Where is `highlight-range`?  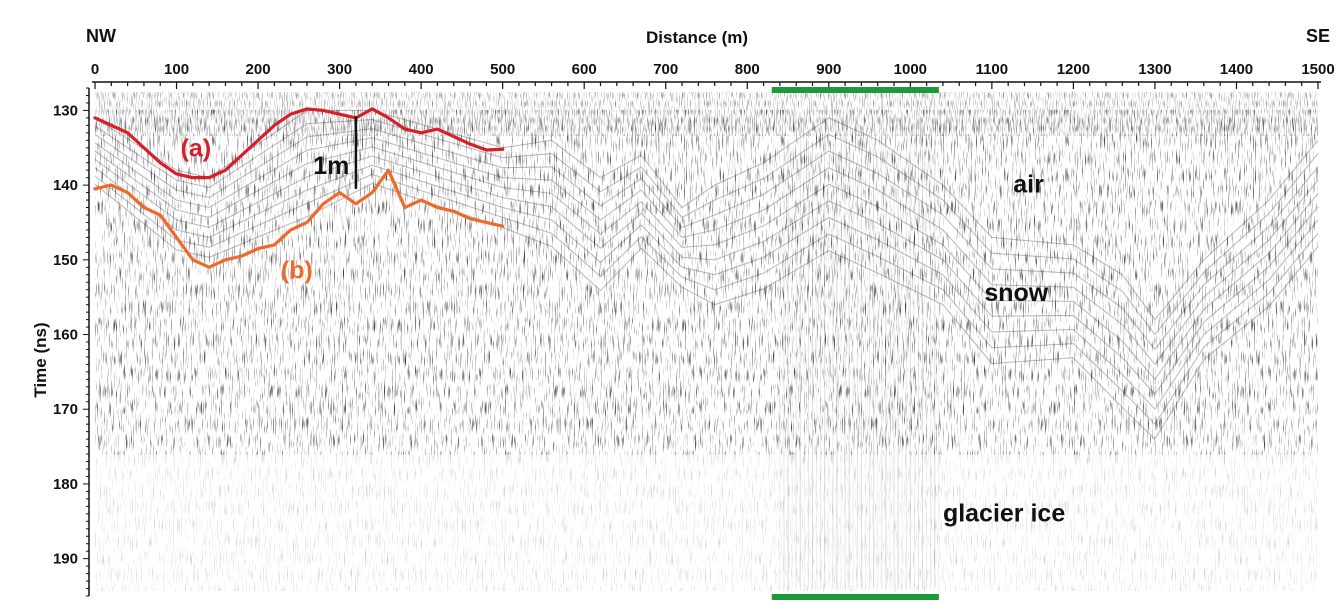 highlight-range is located at coordinates (855, 343).